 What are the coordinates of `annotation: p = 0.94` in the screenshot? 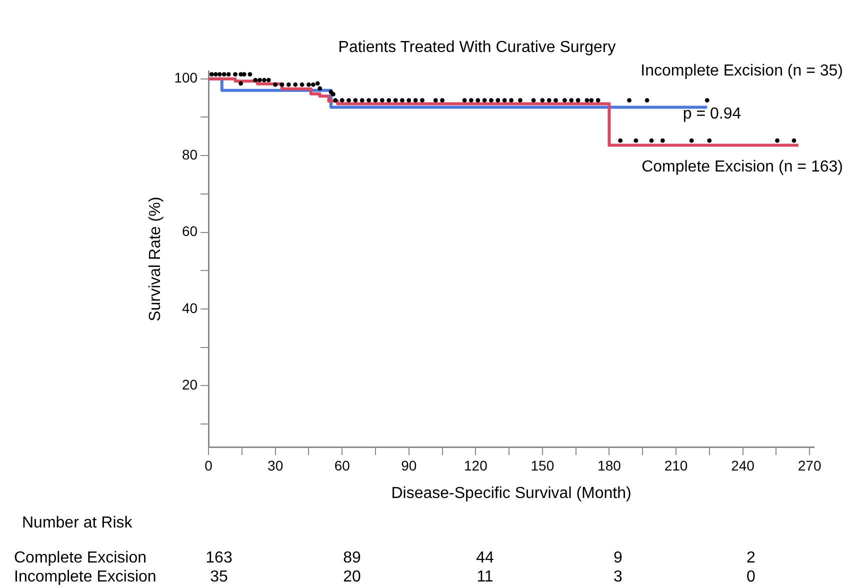 It's located at (712, 113).